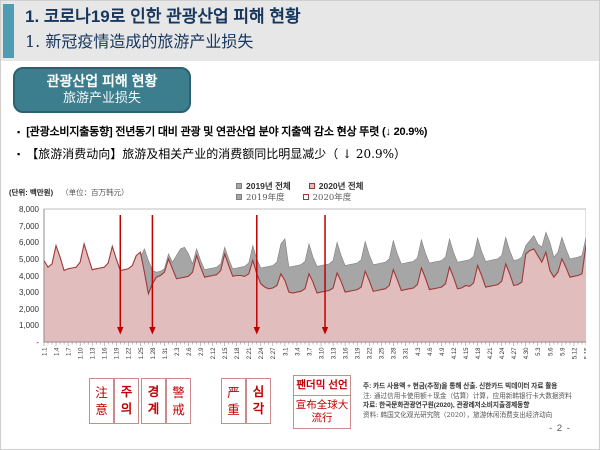 The image size is (600, 450). What do you see at coordinates (383, 353) in the screenshot?
I see `x-axis-label: 3.25` at bounding box center [383, 353].